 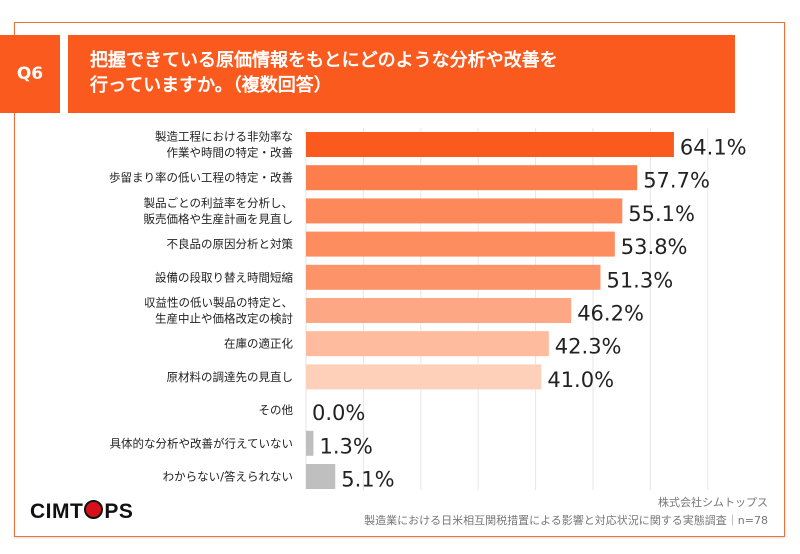 What do you see at coordinates (276, 410) in the screenshot?
I see `category-label: その他` at bounding box center [276, 410].